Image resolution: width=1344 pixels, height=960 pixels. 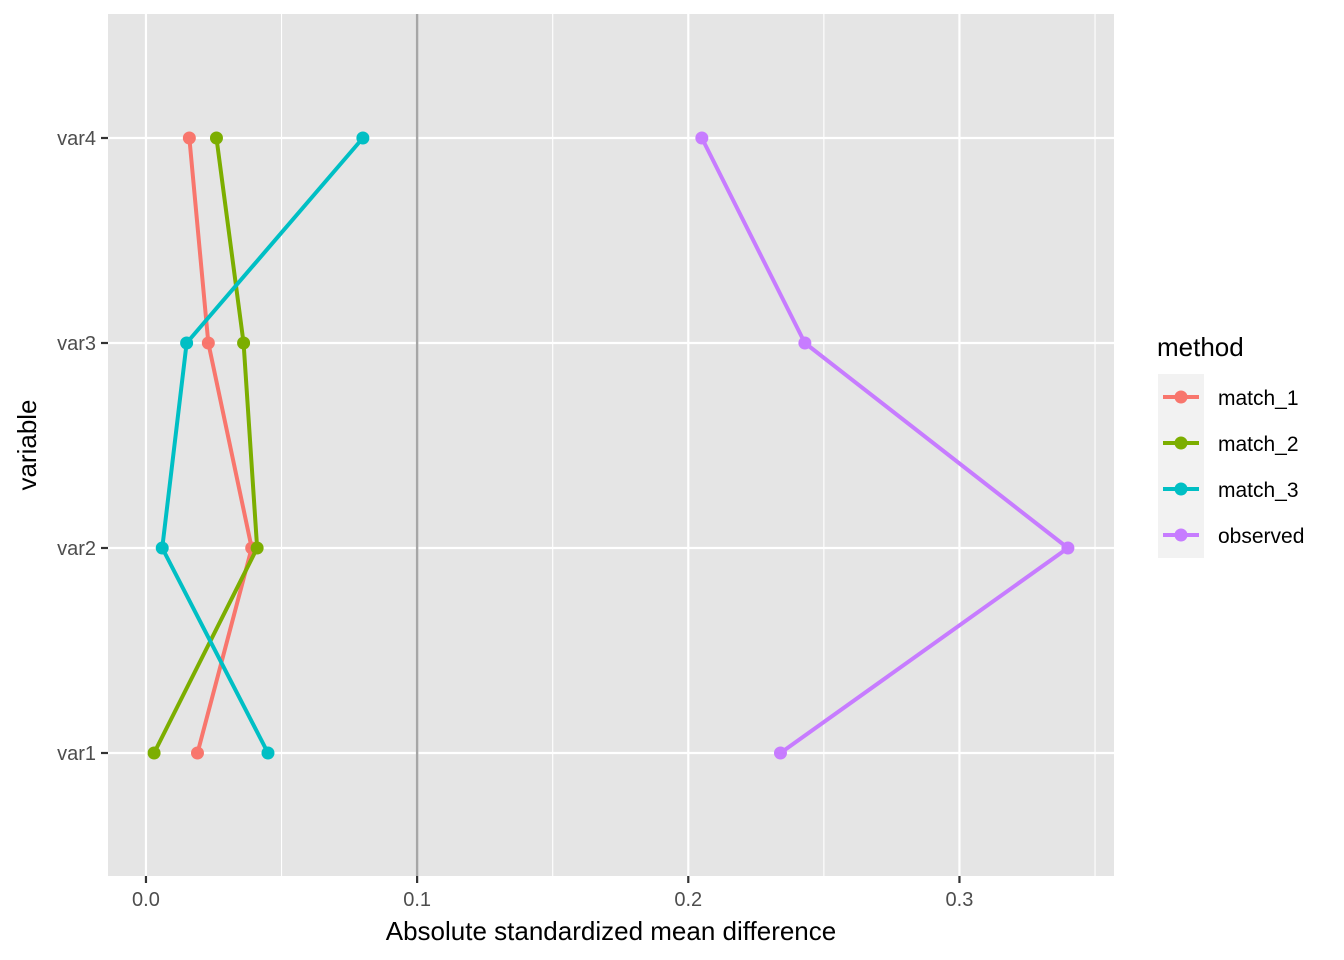 What do you see at coordinates (76, 549) in the screenshot?
I see `y-tick-label-var2: var2` at bounding box center [76, 549].